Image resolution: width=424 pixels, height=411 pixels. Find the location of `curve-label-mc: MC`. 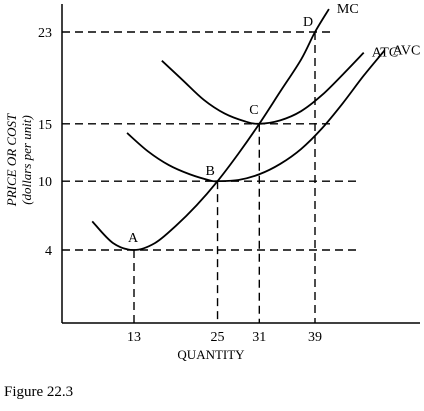

curve-label-mc: MC is located at coordinates (348, 9).